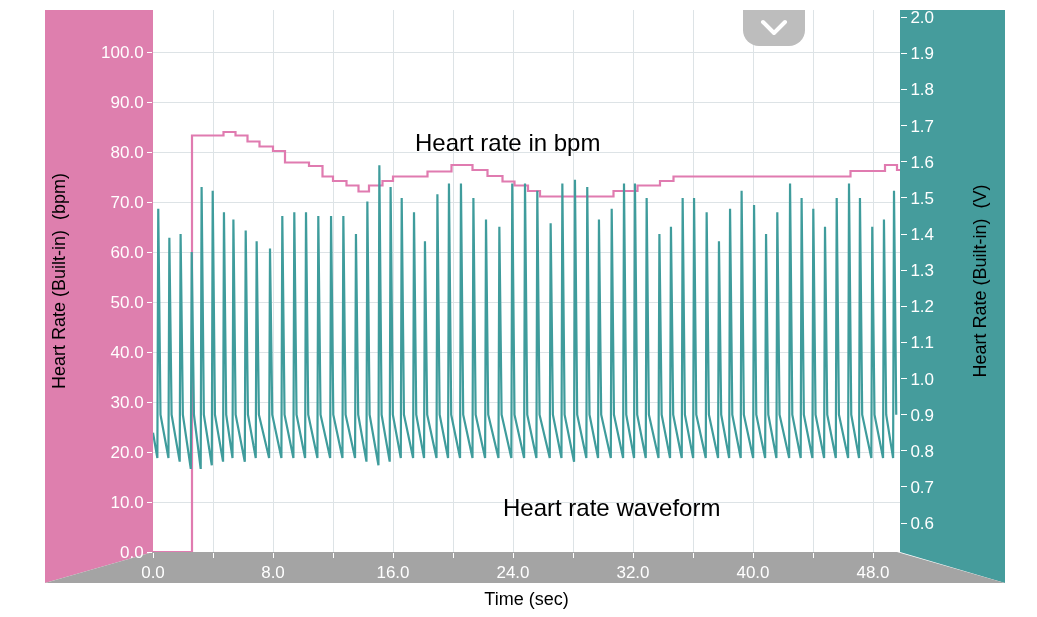 The height and width of the screenshot is (617, 1037). I want to click on y2-tick-label: 1.8, so click(922, 90).